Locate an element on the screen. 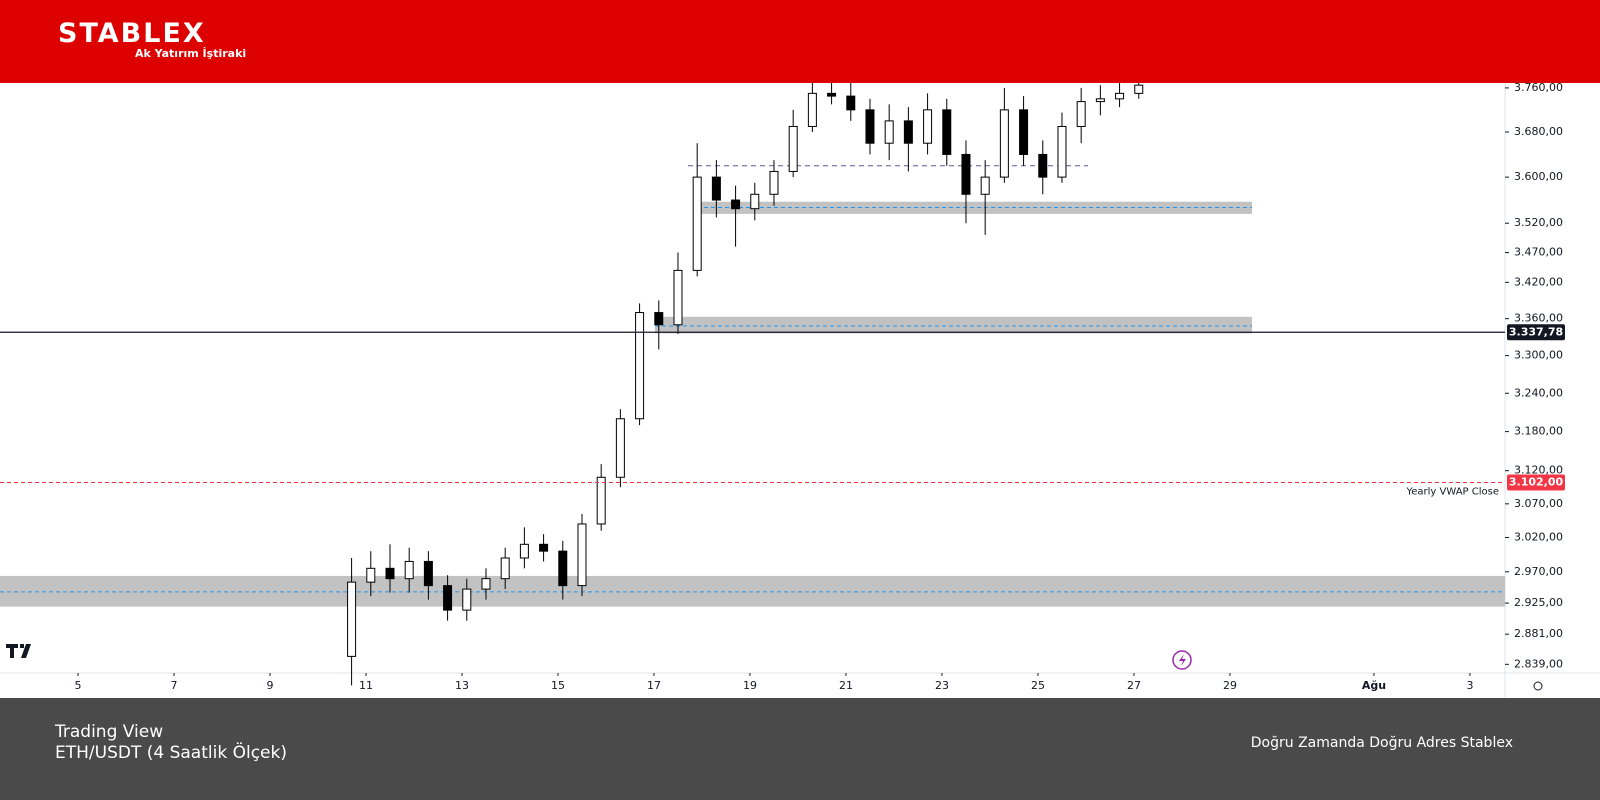 This screenshot has height=800, width=1600. event-icon is located at coordinates (1182, 660).